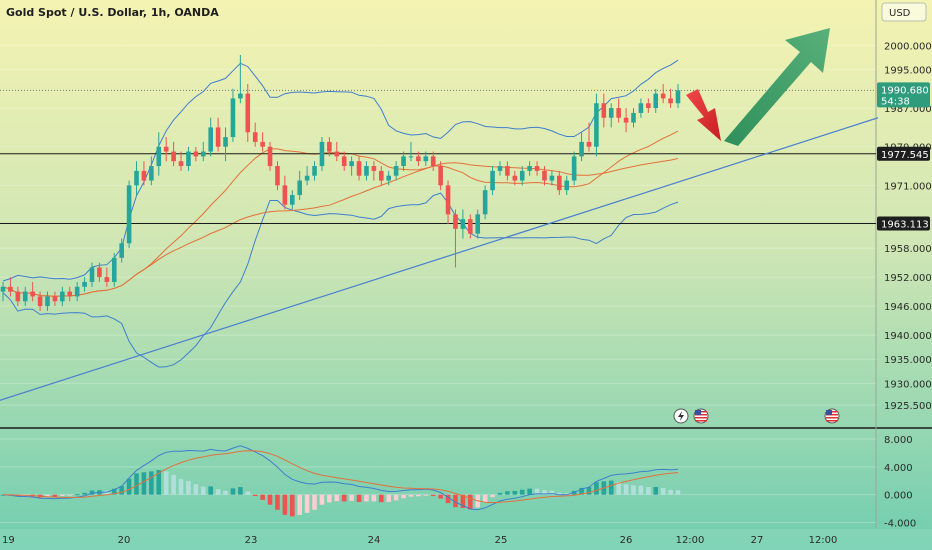 This screenshot has height=550, width=932. I want to click on currency-button: USD, so click(904, 12).